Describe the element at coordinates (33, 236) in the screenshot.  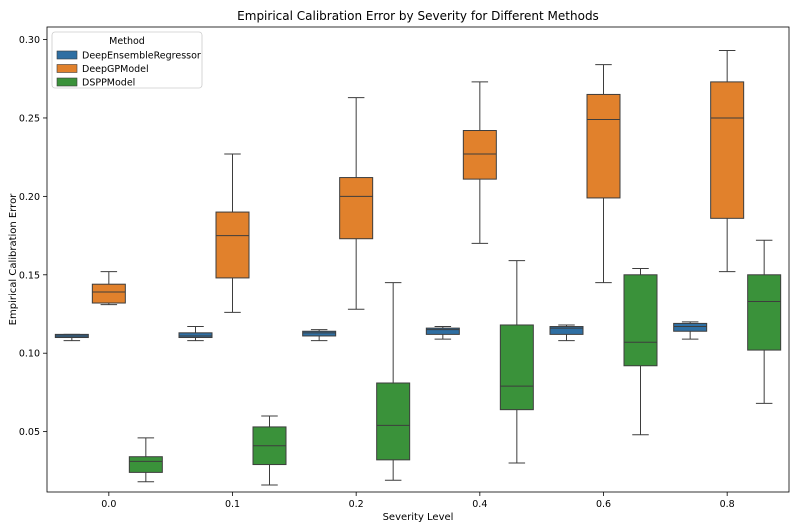
I see `y-axis: 0.05 0.10 0.15 0.20 0.25 0.30` at that location.